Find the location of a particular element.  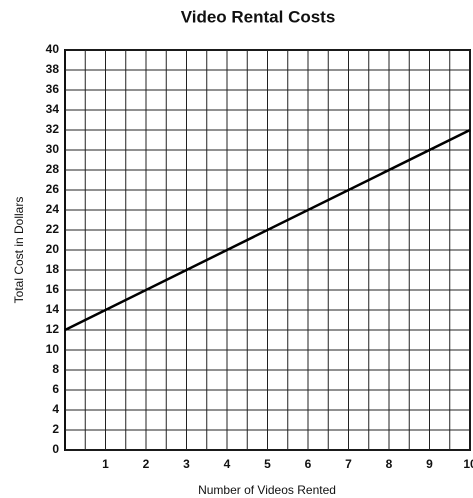

y-tick-label: 8 is located at coordinates (55, 369).